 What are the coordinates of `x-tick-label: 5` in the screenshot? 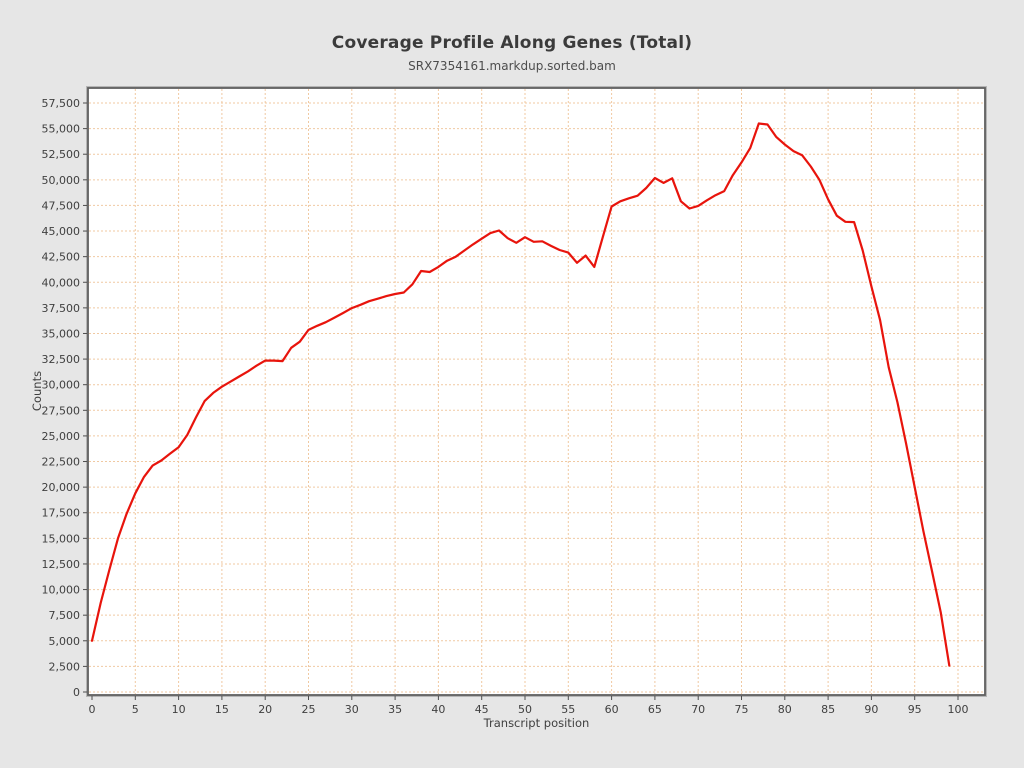 It's located at (135, 709).